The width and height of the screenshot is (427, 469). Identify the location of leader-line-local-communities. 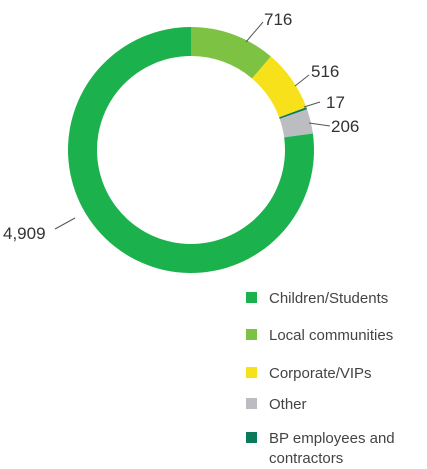
(254, 32).